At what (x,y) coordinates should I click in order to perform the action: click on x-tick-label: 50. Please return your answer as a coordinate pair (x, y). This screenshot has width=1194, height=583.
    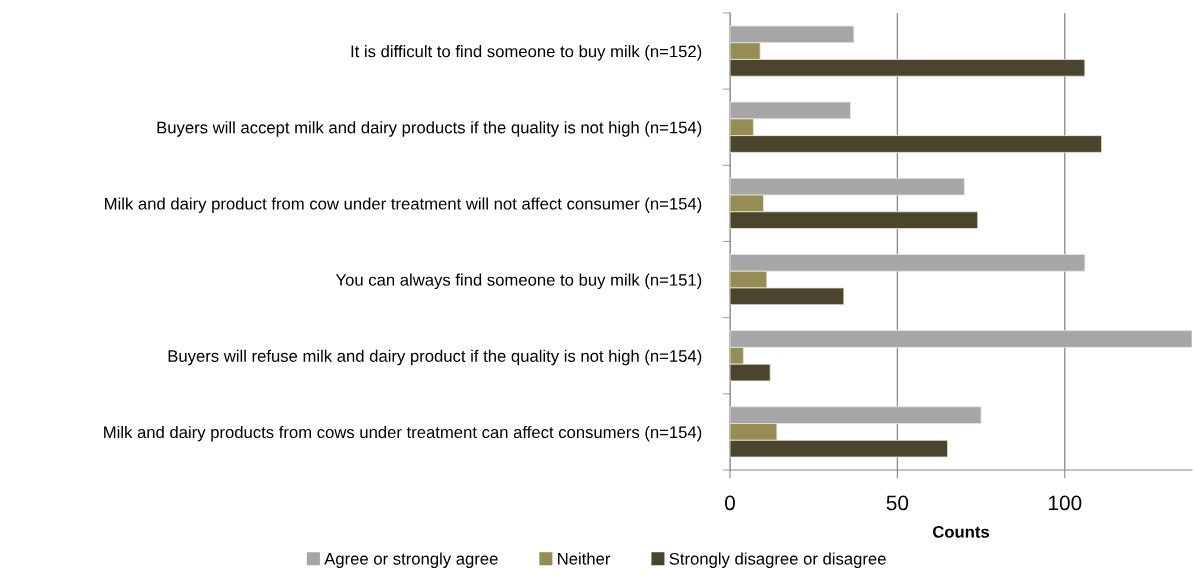
    Looking at the image, I should click on (897, 503).